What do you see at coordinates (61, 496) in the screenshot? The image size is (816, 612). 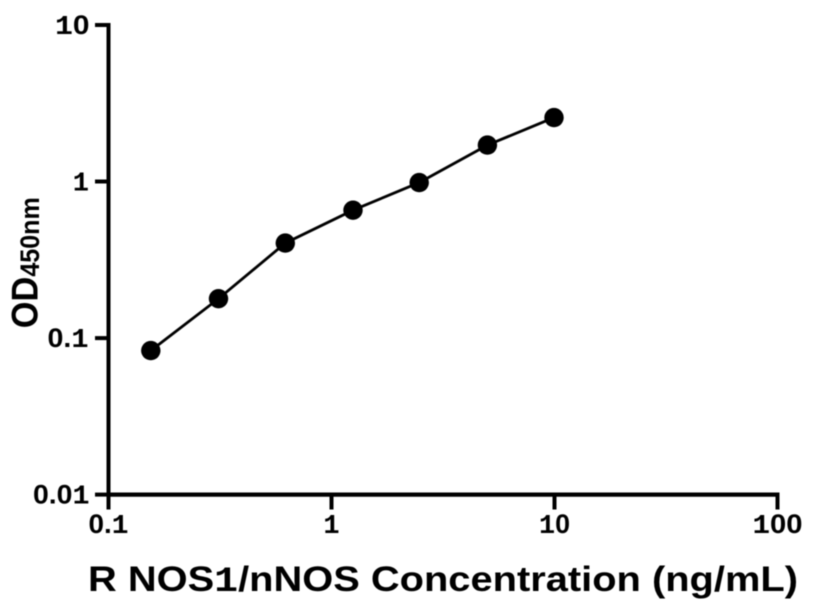 I see `svg-text: 0.01` at bounding box center [61, 496].